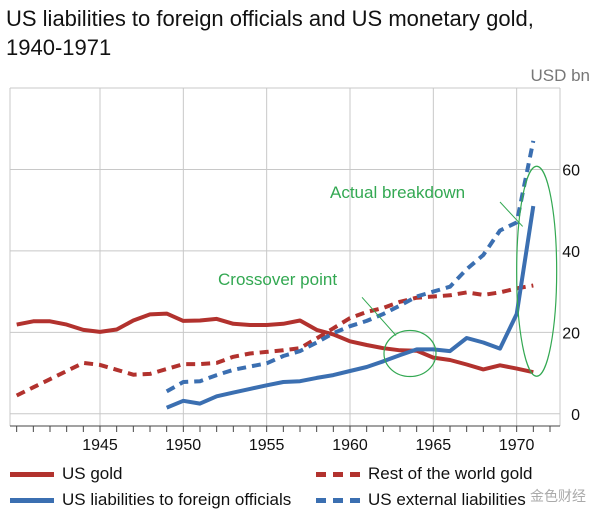 This screenshot has width=600, height=521. Describe the element at coordinates (267, 445) in the screenshot. I see `x-tick-label: 1955` at that location.